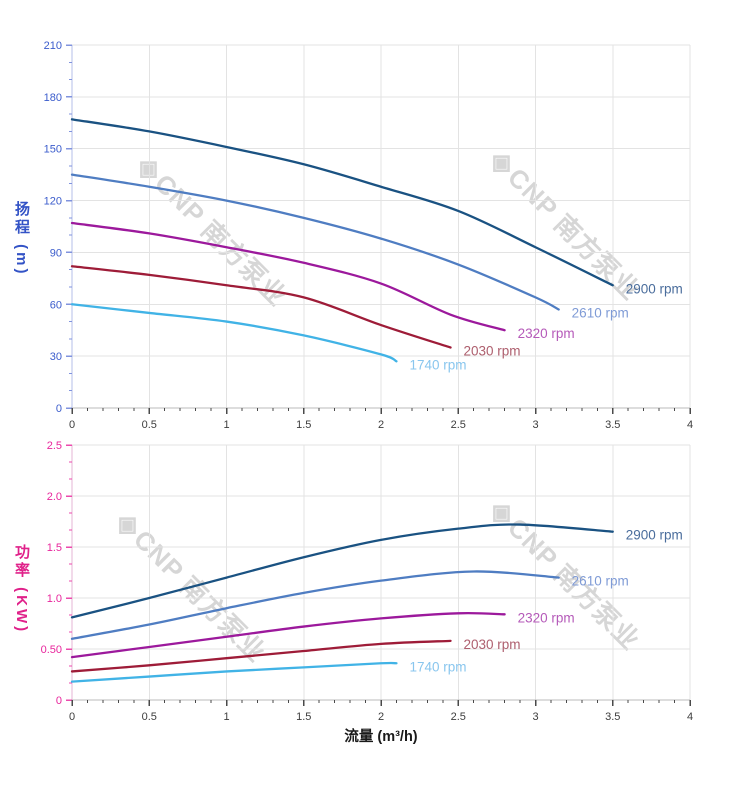  I want to click on y-tick-label: 120, so click(53, 202).